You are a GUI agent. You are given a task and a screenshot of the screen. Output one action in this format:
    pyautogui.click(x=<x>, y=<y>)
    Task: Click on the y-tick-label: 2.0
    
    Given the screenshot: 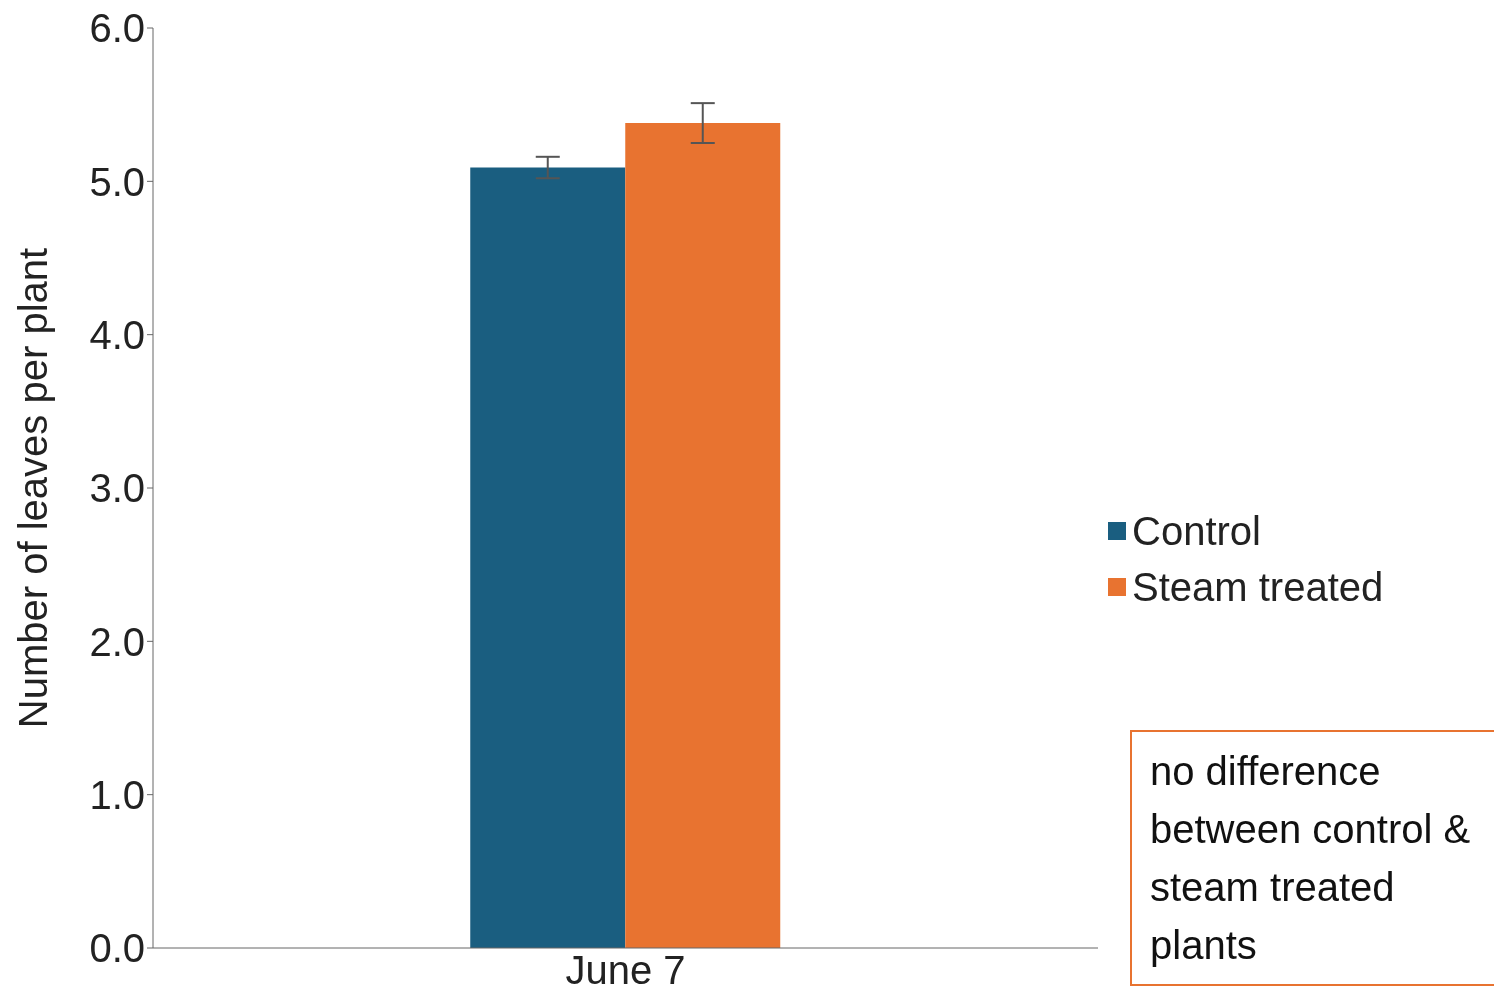 What is the action you would take?
    pyautogui.click(x=117, y=641)
    